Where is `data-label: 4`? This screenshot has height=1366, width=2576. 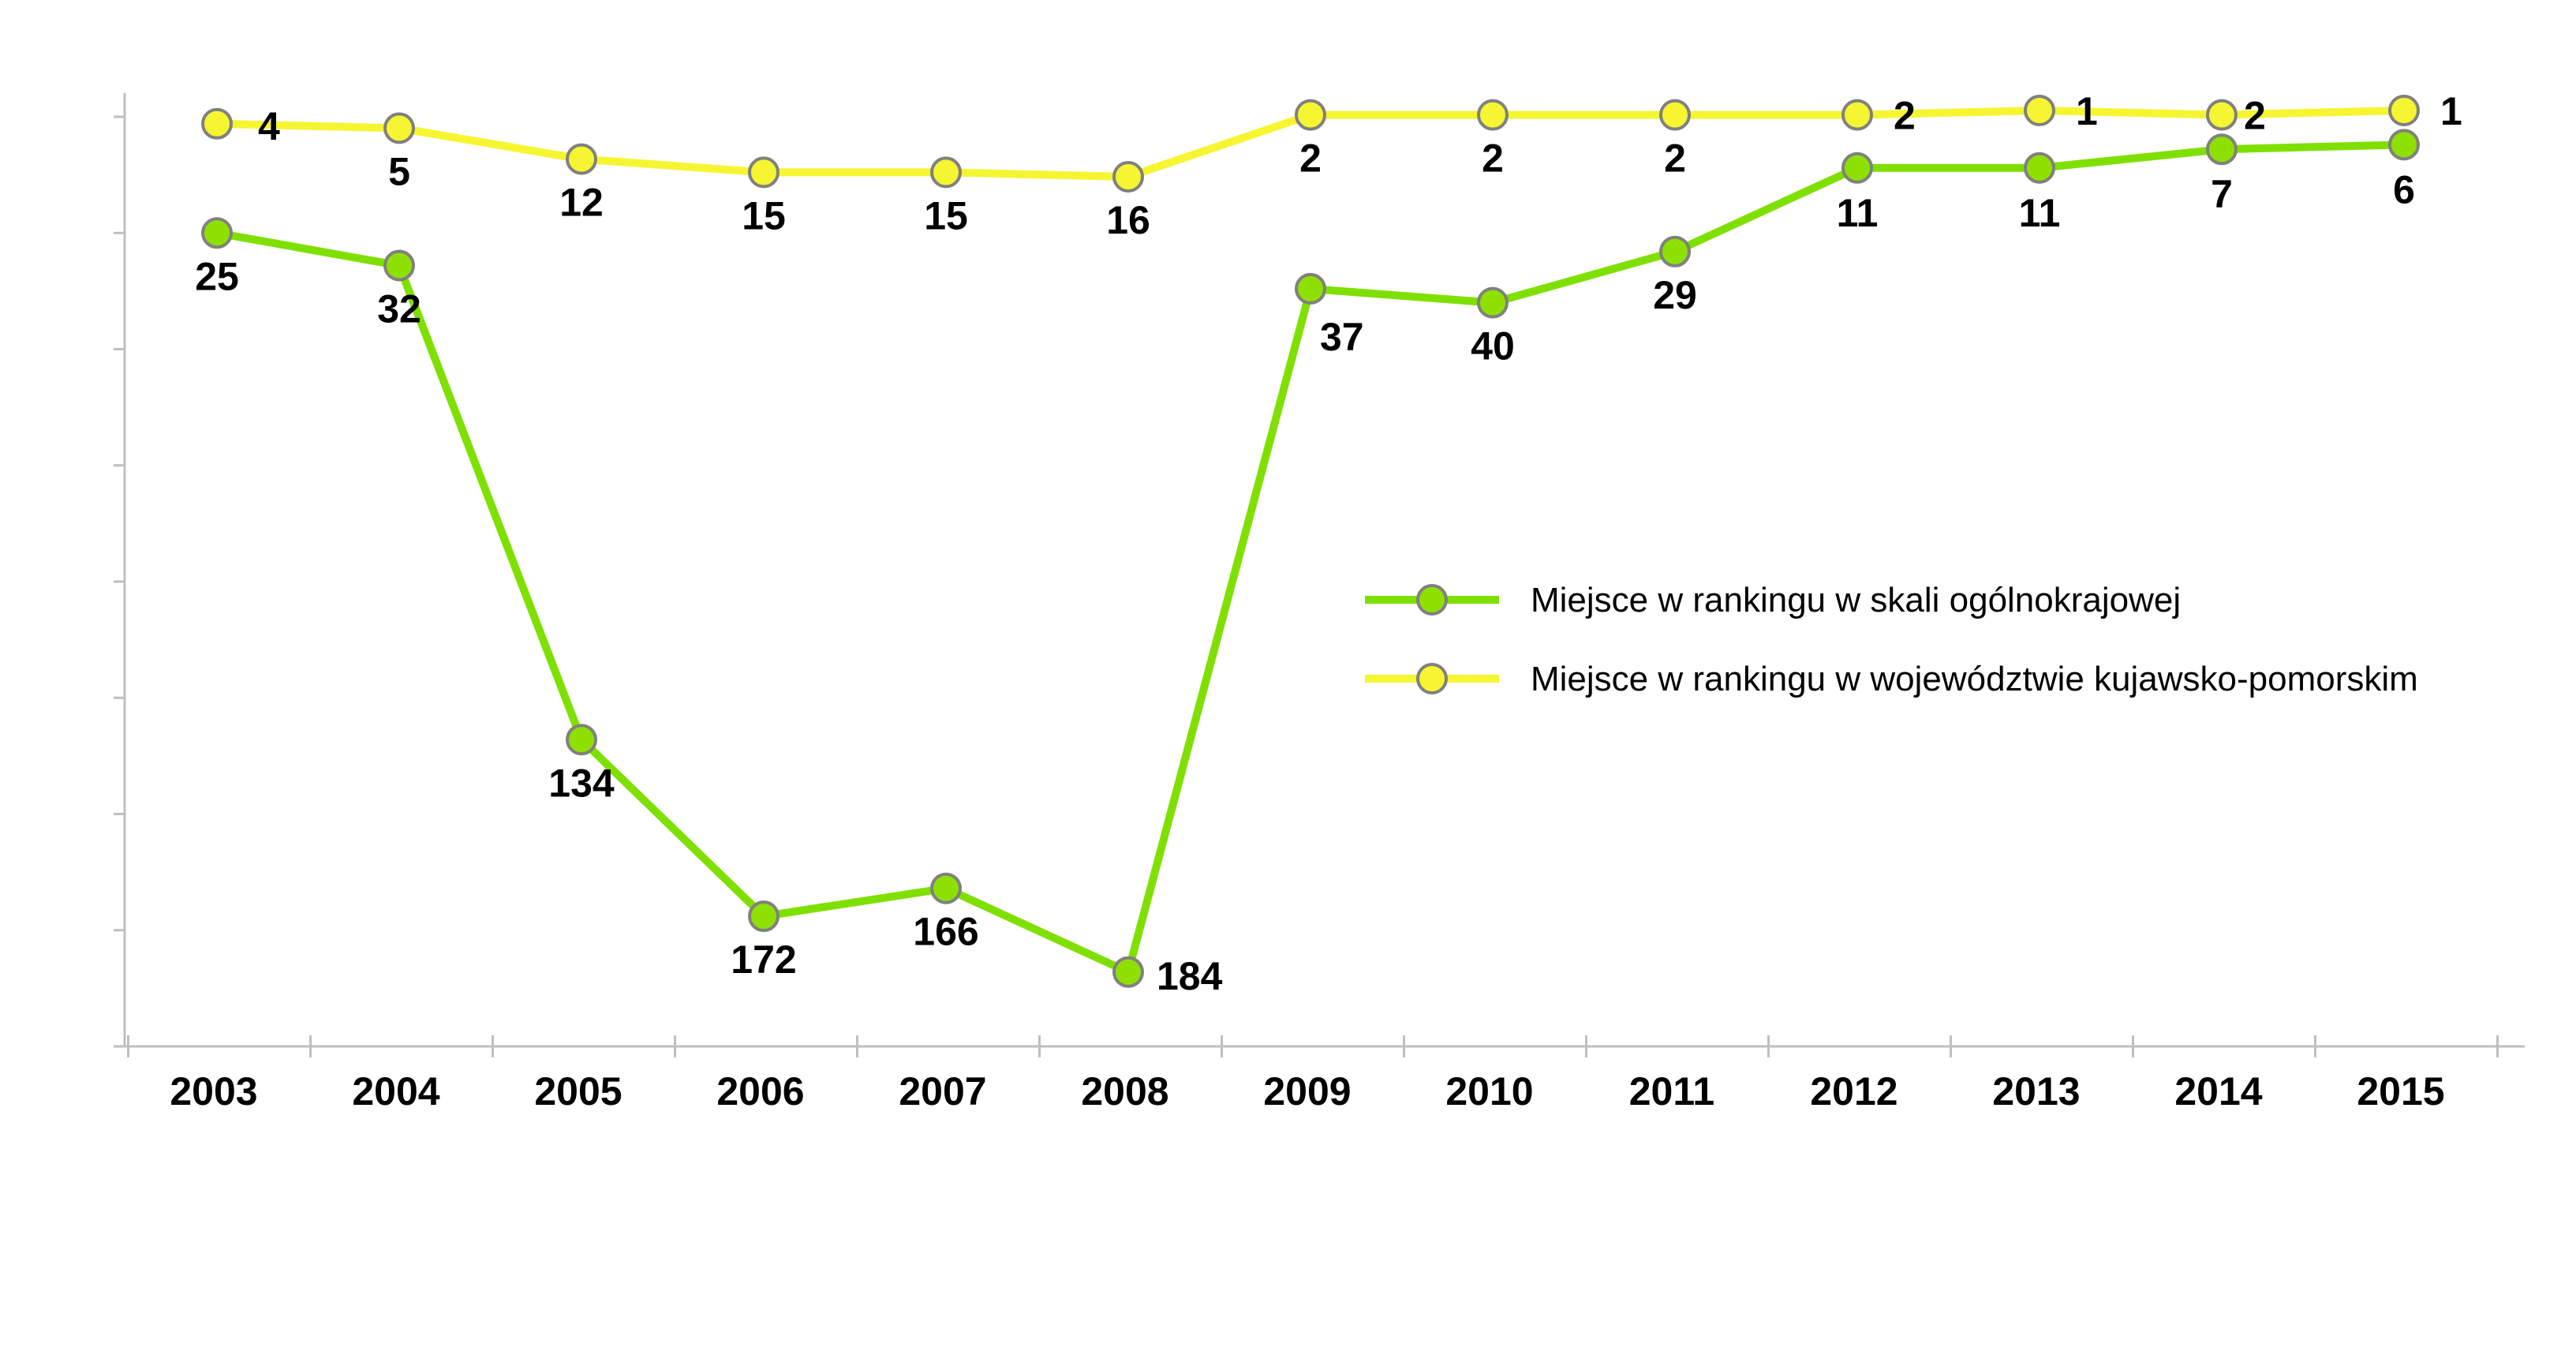
data-label: 4 is located at coordinates (269, 126).